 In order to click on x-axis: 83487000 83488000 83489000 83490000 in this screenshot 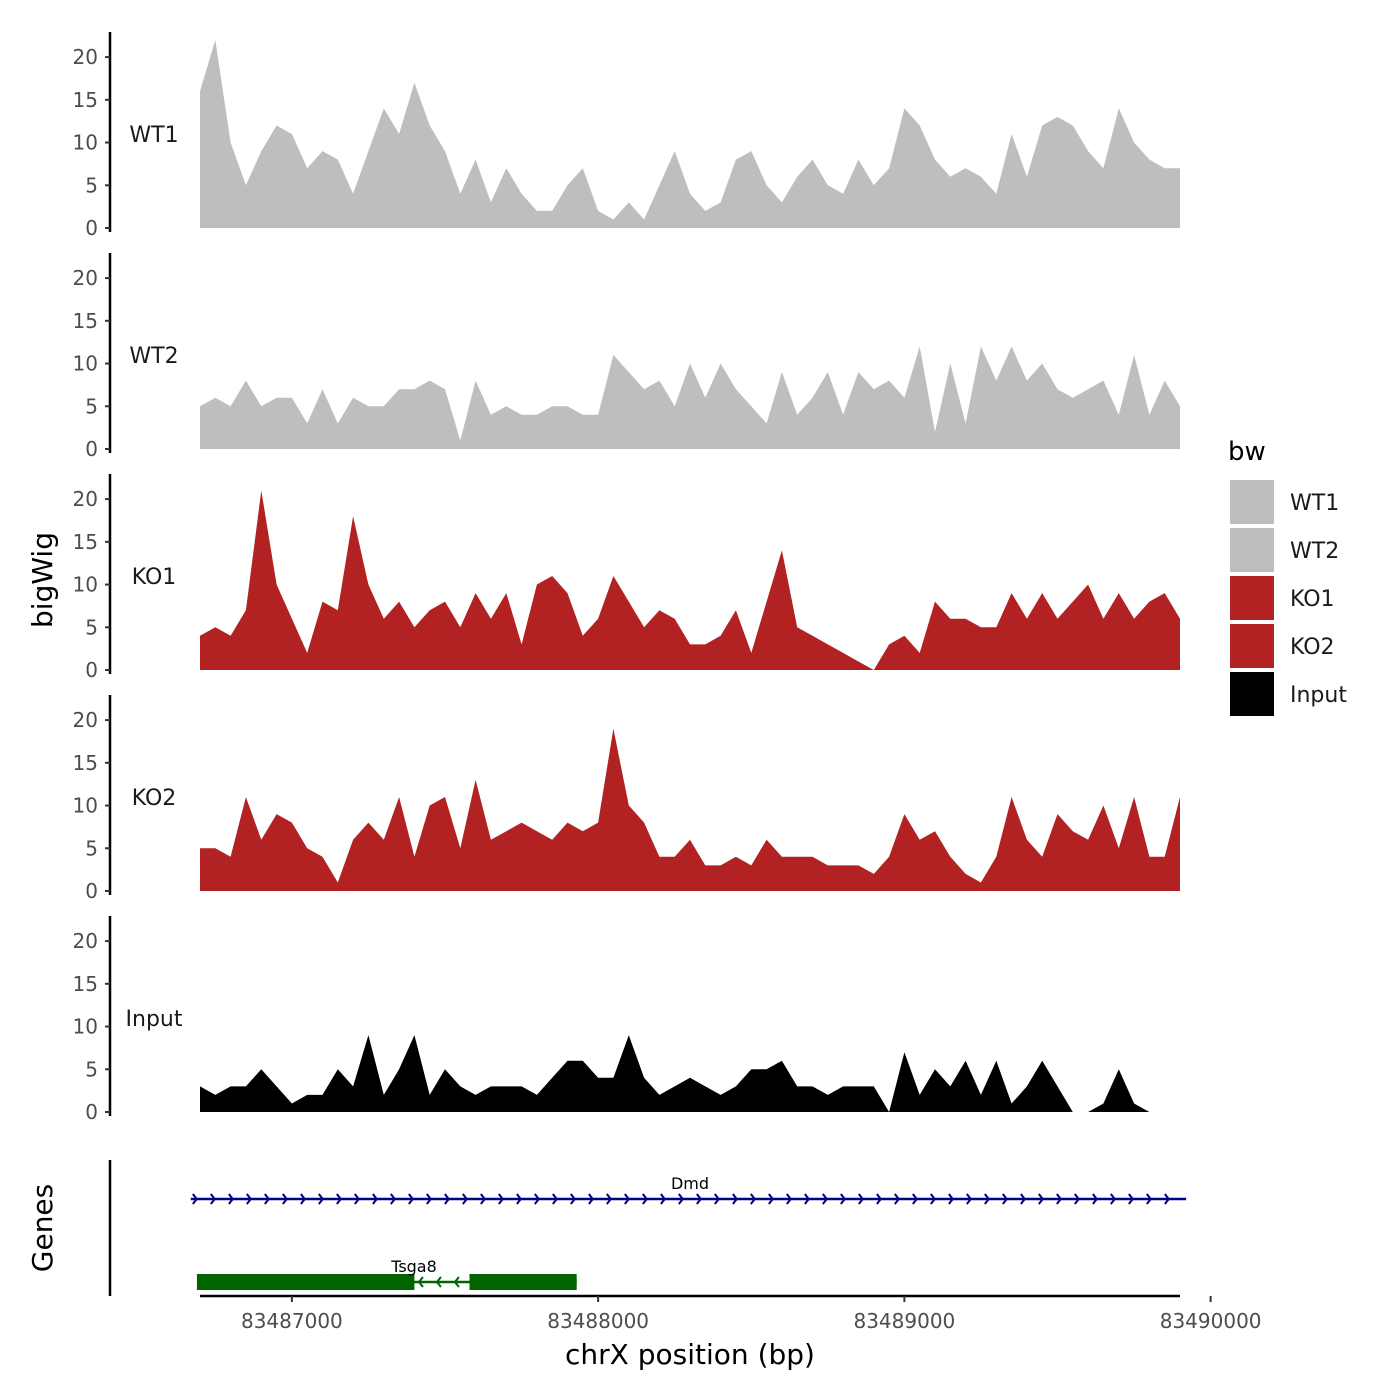, I will do `click(731, 1313)`.